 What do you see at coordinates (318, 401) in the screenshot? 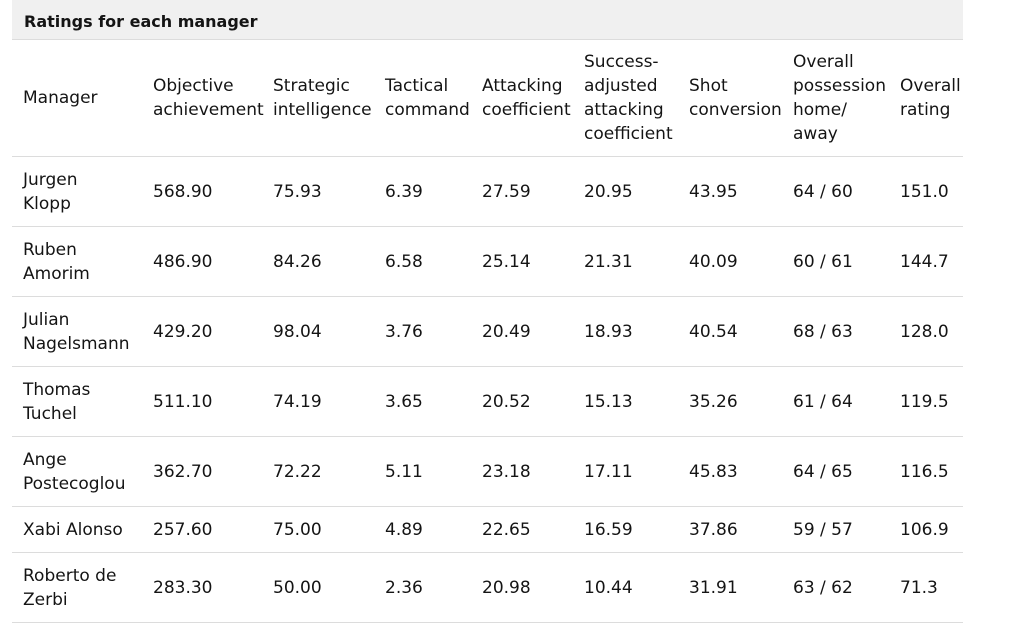
I see `table-cell: 74.19` at bounding box center [318, 401].